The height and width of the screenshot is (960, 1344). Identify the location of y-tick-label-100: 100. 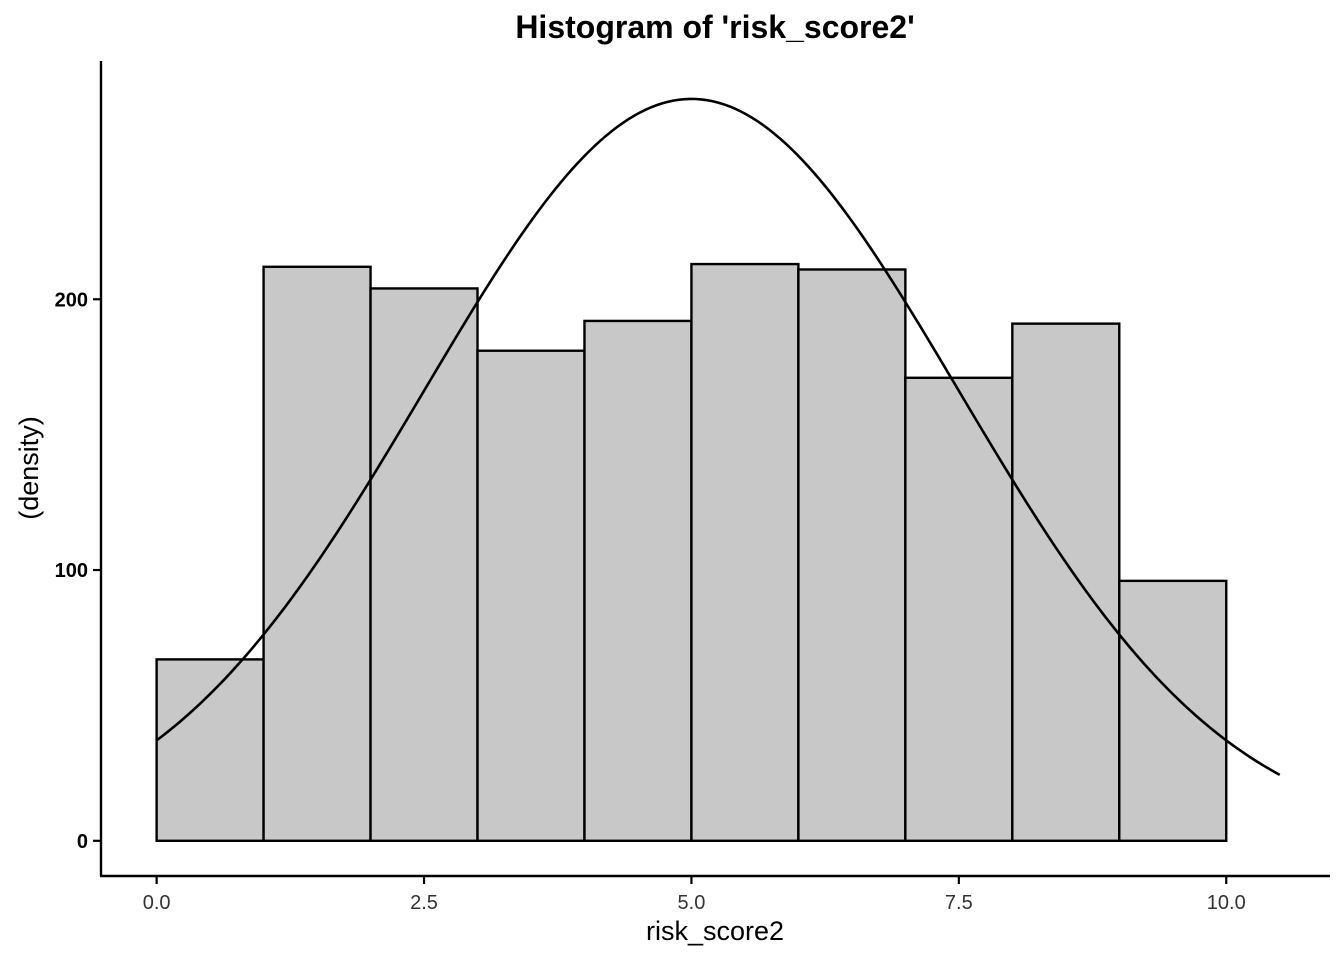
(71, 571).